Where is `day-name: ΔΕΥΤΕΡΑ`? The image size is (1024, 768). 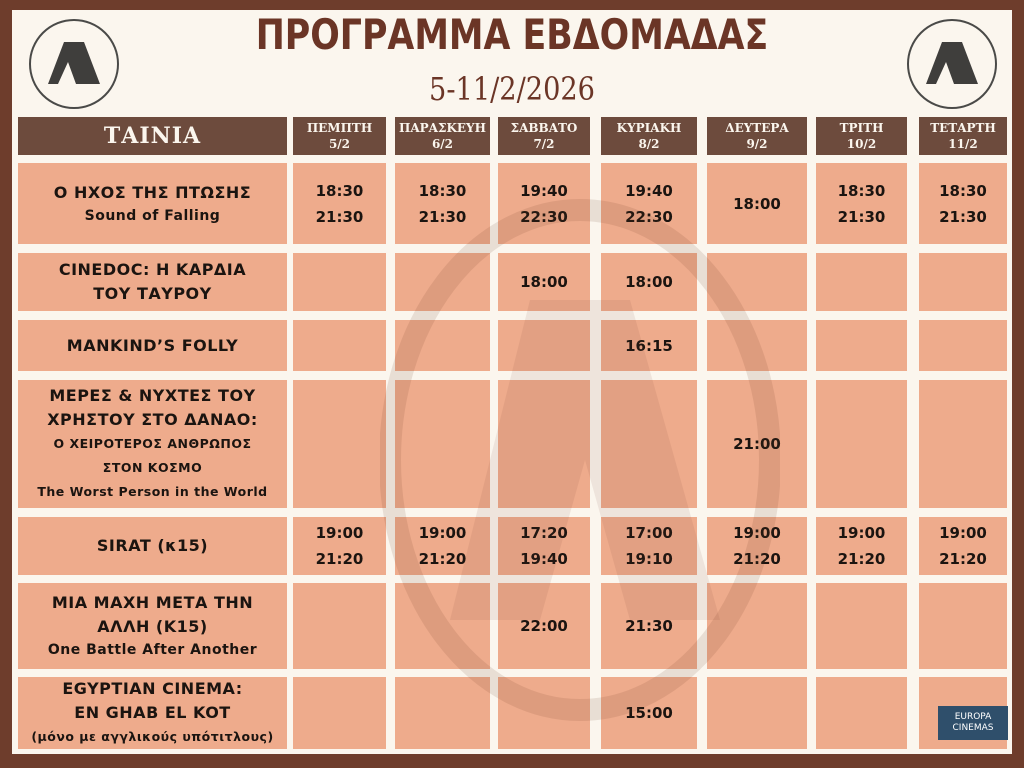 day-name: ΔΕΥΤΕΡΑ is located at coordinates (757, 128).